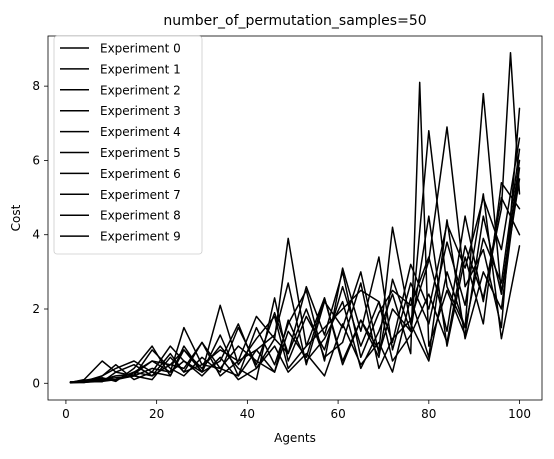  I want to click on legend-label-7: Experiment 7, so click(140, 195).